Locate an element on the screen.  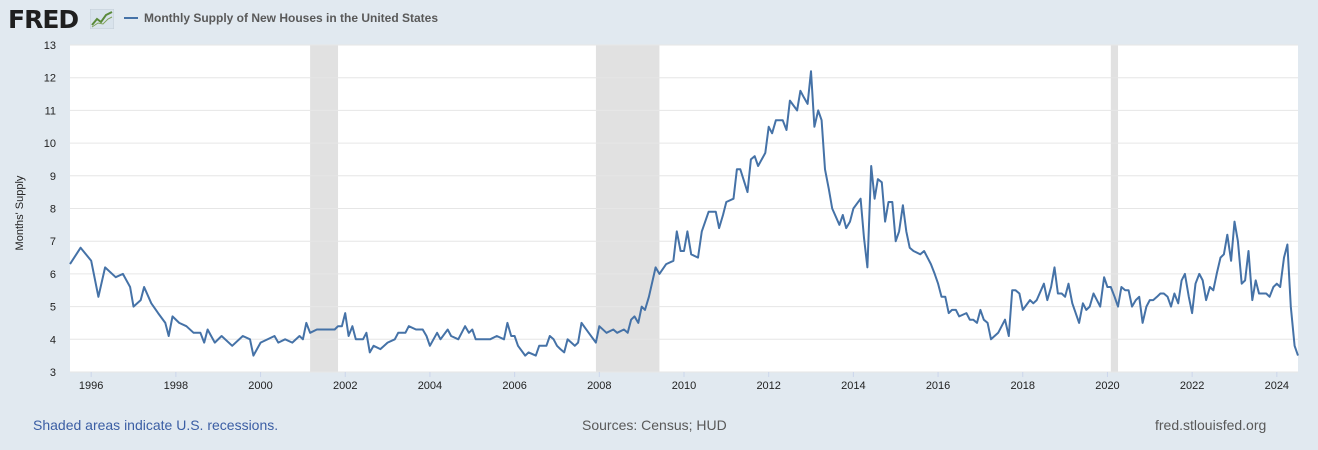
y-axis-ticks: 3 4 5 6 7 8 9 10 11 12 13 is located at coordinates (50, 209).